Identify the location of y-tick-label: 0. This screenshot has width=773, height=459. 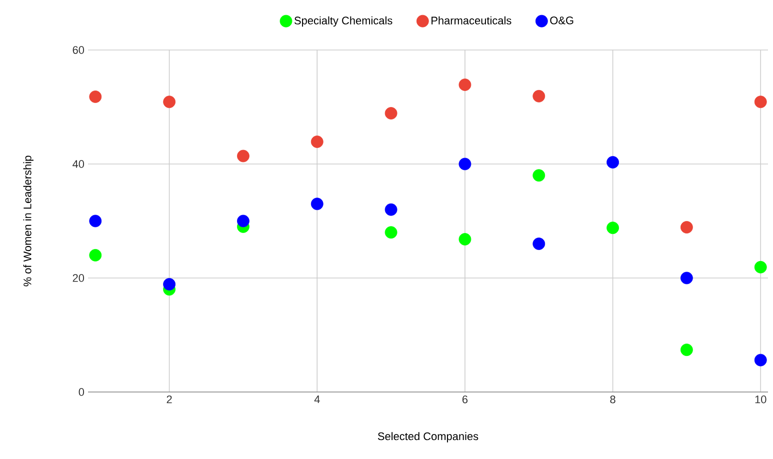
(81, 392).